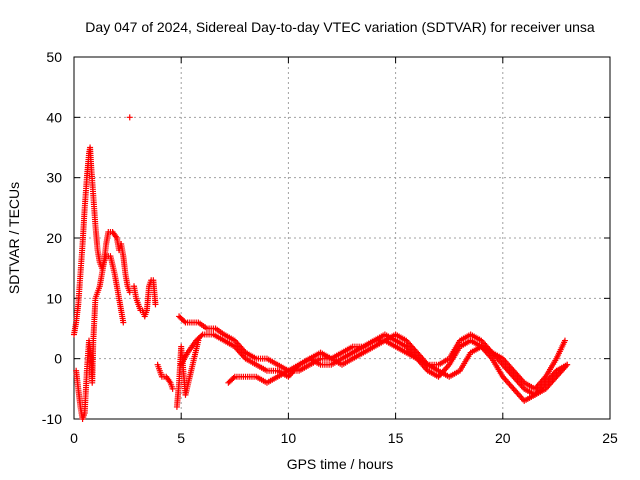  I want to click on y-tick-label: 40, so click(54, 117).